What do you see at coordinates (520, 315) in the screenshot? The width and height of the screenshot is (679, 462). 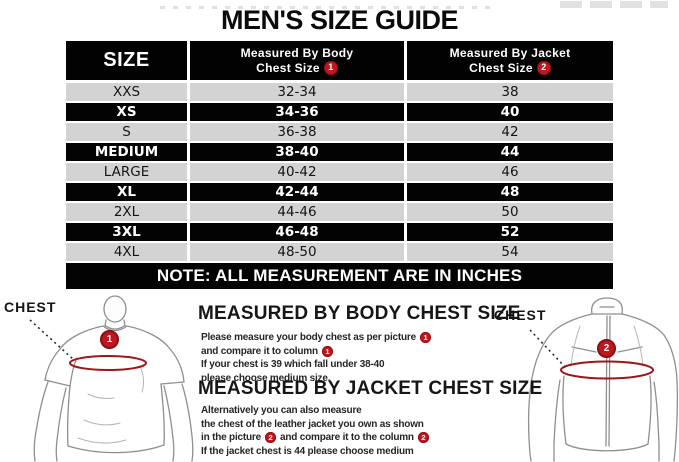 I see `chest-label-jacket: CHEST` at bounding box center [520, 315].